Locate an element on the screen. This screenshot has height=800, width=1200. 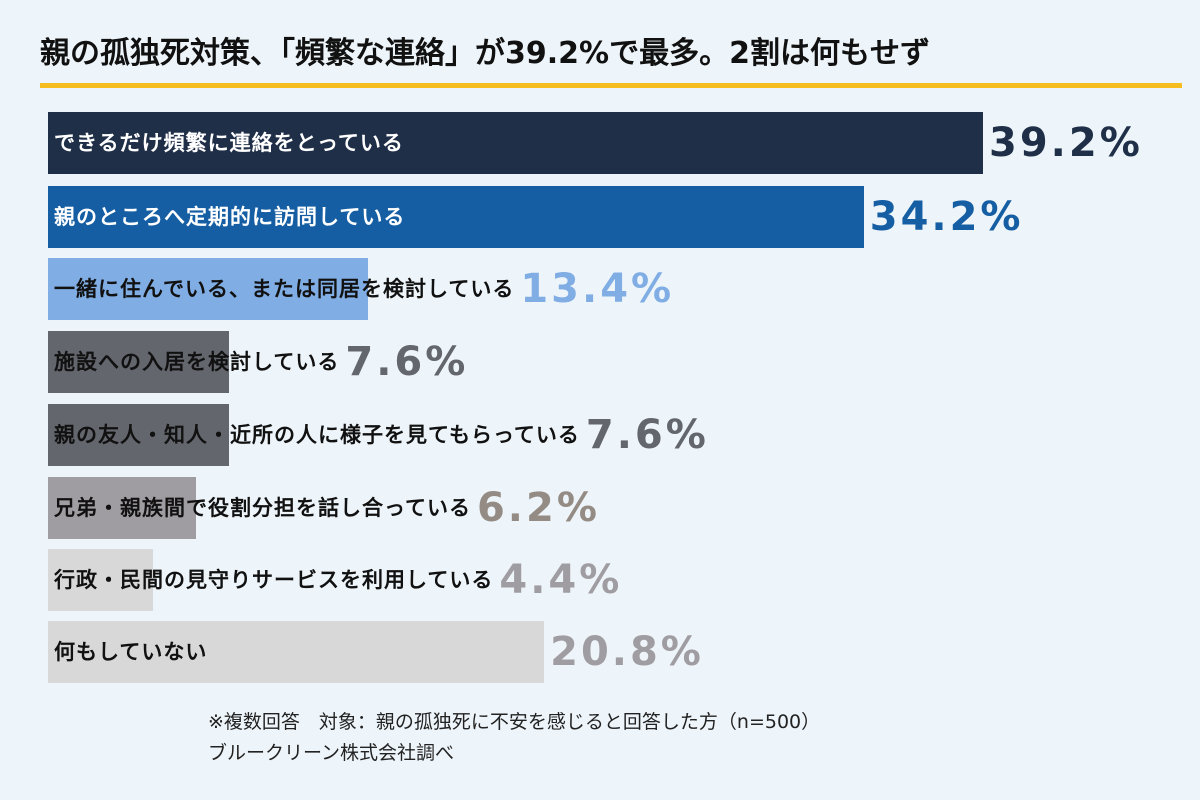
bar-value: 39.2% is located at coordinates (1066, 143).